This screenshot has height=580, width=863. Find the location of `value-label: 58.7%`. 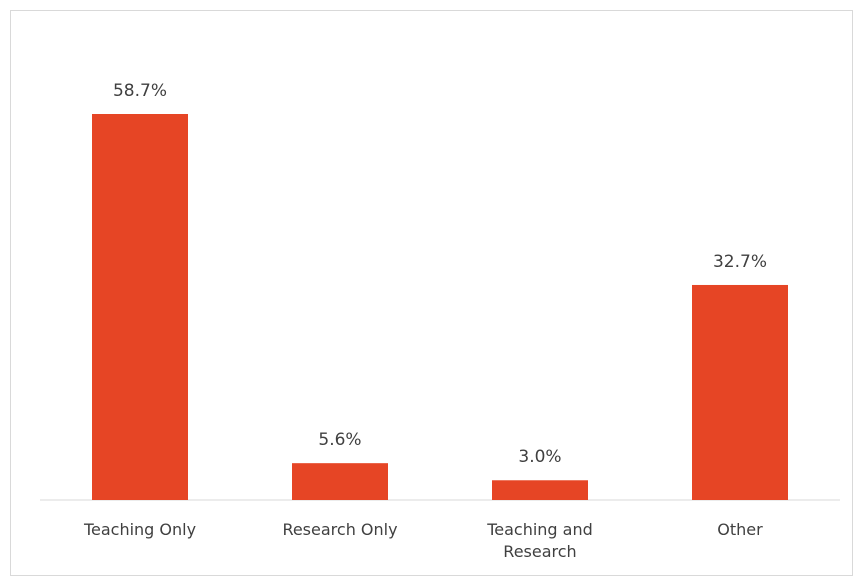

value-label: 58.7% is located at coordinates (139, 91).